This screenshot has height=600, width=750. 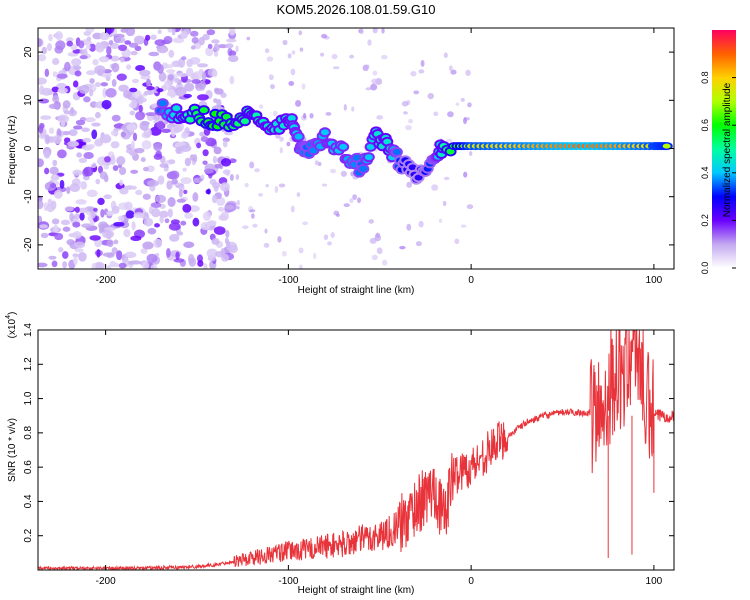 I want to click on colorbar-gradient, so click(x=724, y=149).